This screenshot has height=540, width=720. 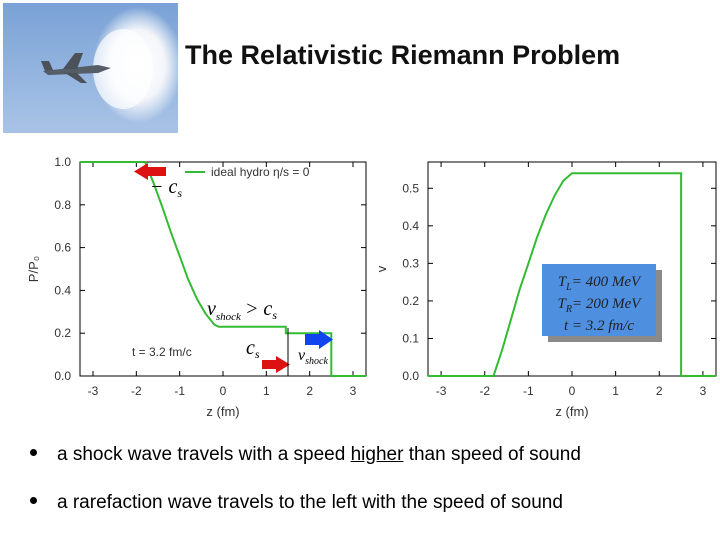 I want to click on y-tick-label: 1.0, so click(x=62, y=162).